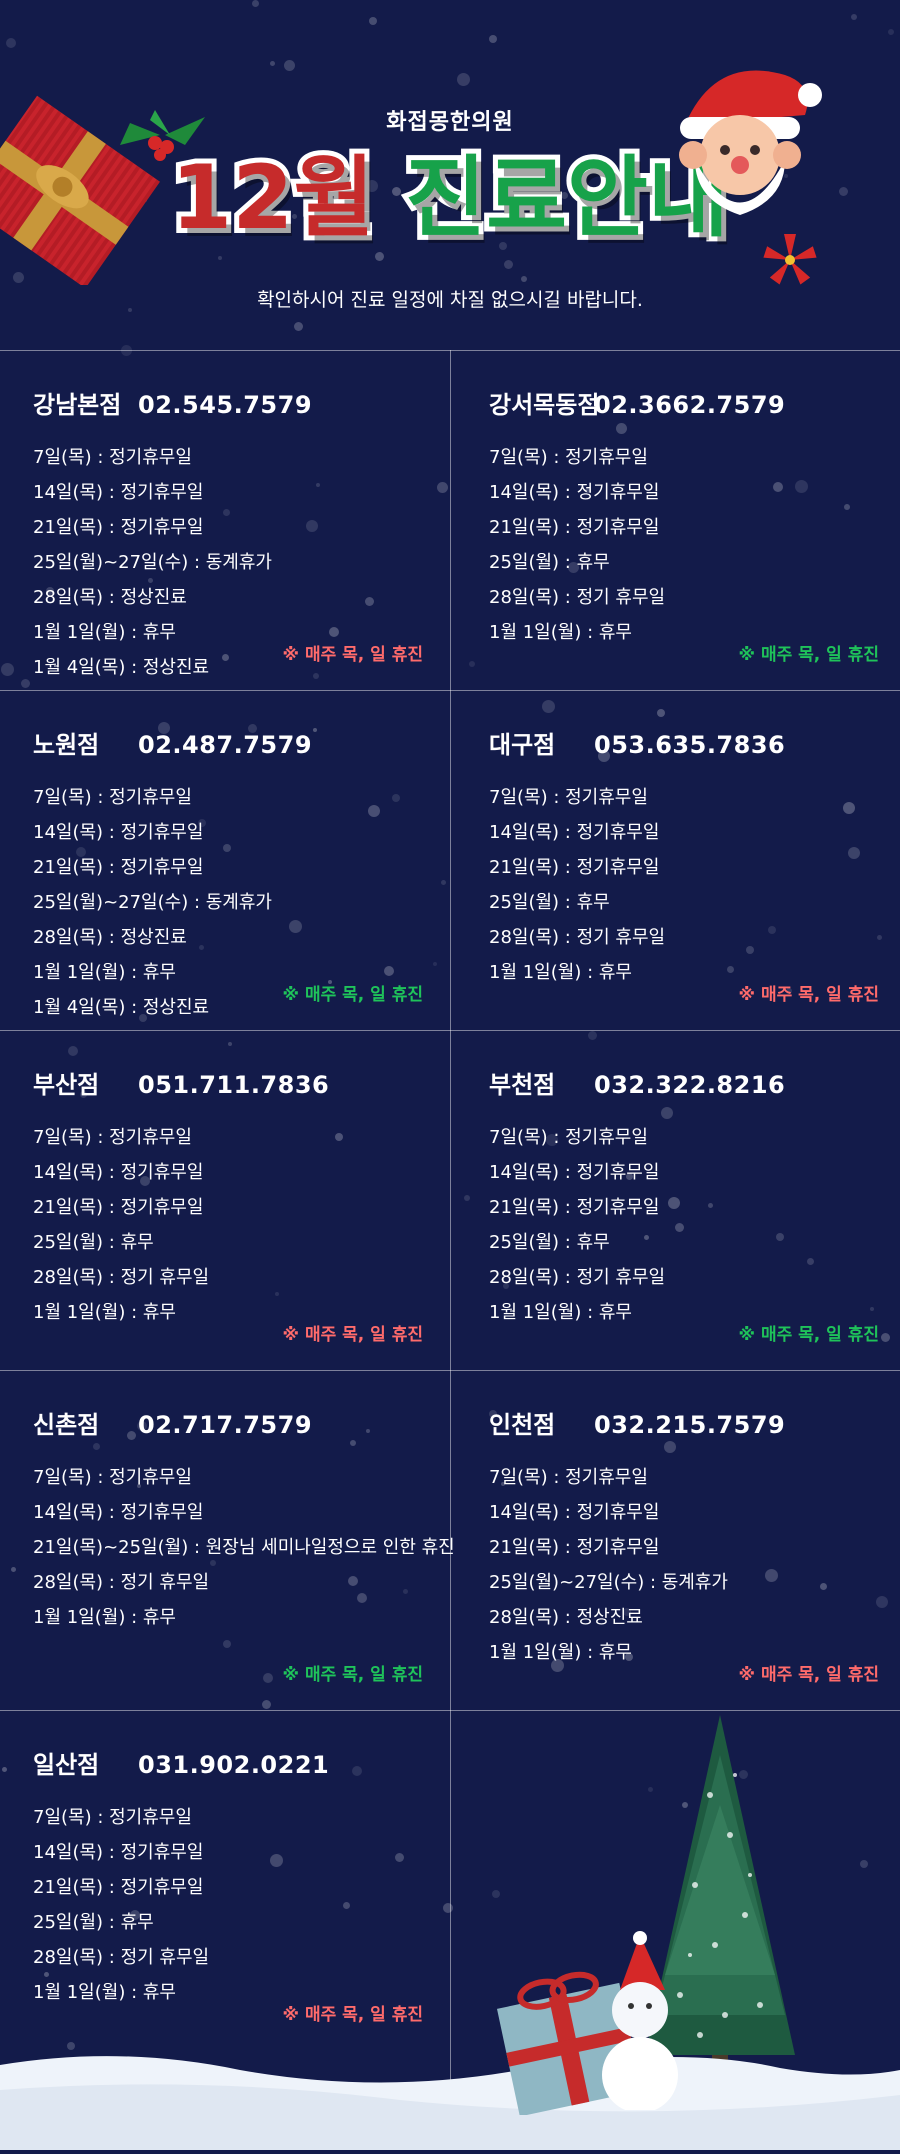  Describe the element at coordinates (690, 405) in the screenshot. I see `branch-phone: 02.3662.7579` at that location.